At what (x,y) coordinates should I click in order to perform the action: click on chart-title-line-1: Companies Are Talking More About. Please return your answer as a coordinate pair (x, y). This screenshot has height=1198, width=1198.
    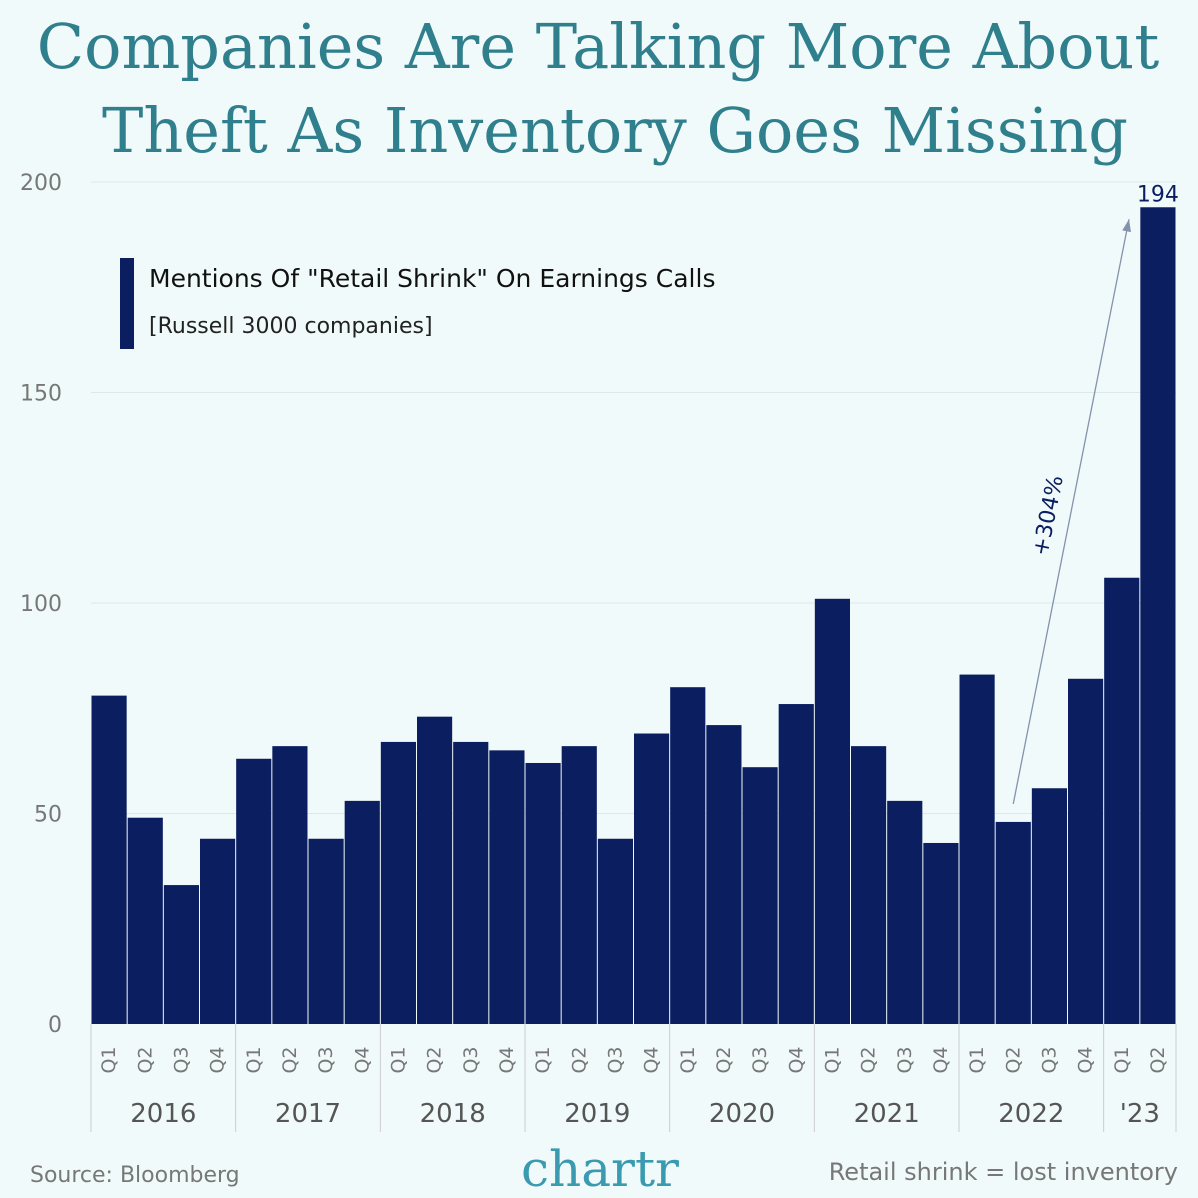
    Looking at the image, I should click on (598, 46).